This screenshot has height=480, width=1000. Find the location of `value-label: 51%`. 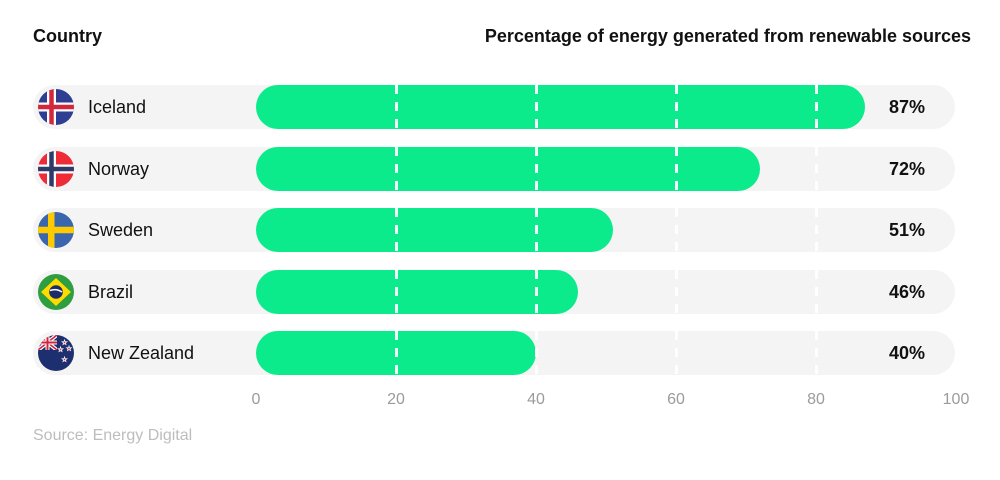

value-label: 51% is located at coordinates (906, 230).